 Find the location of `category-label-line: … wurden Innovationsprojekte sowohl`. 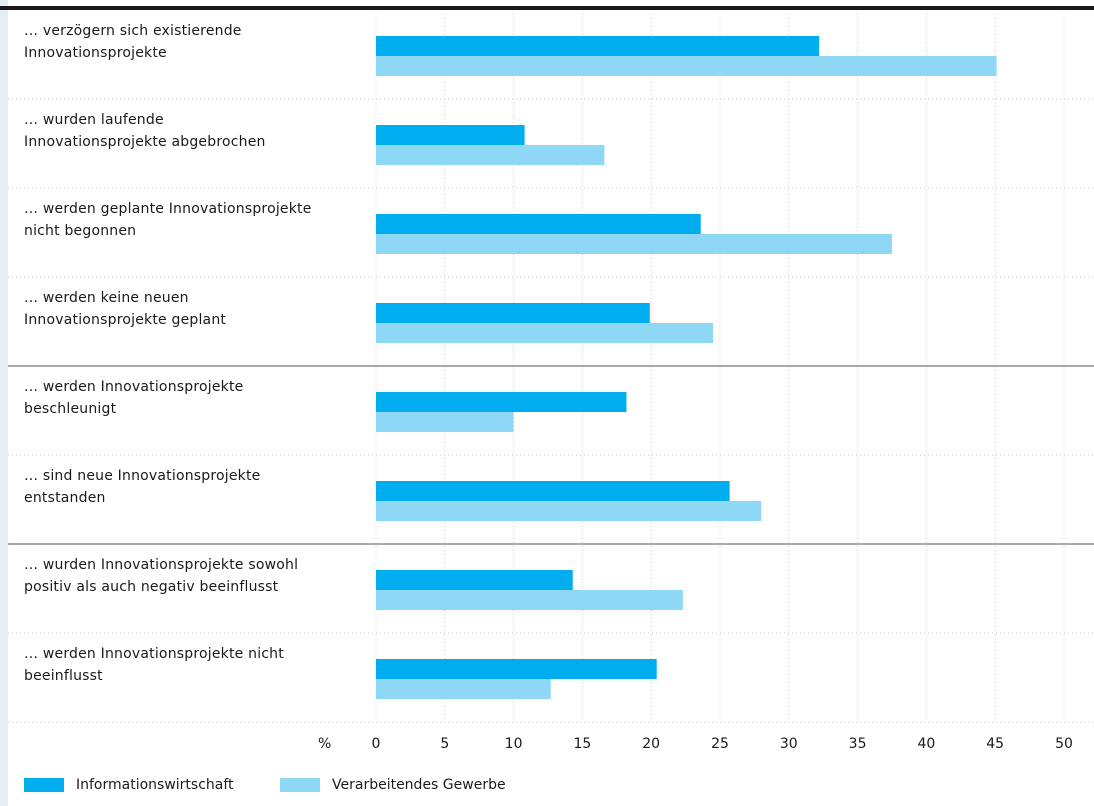

category-label-line: … wurden Innovationsprojekte sowohl is located at coordinates (161, 565).